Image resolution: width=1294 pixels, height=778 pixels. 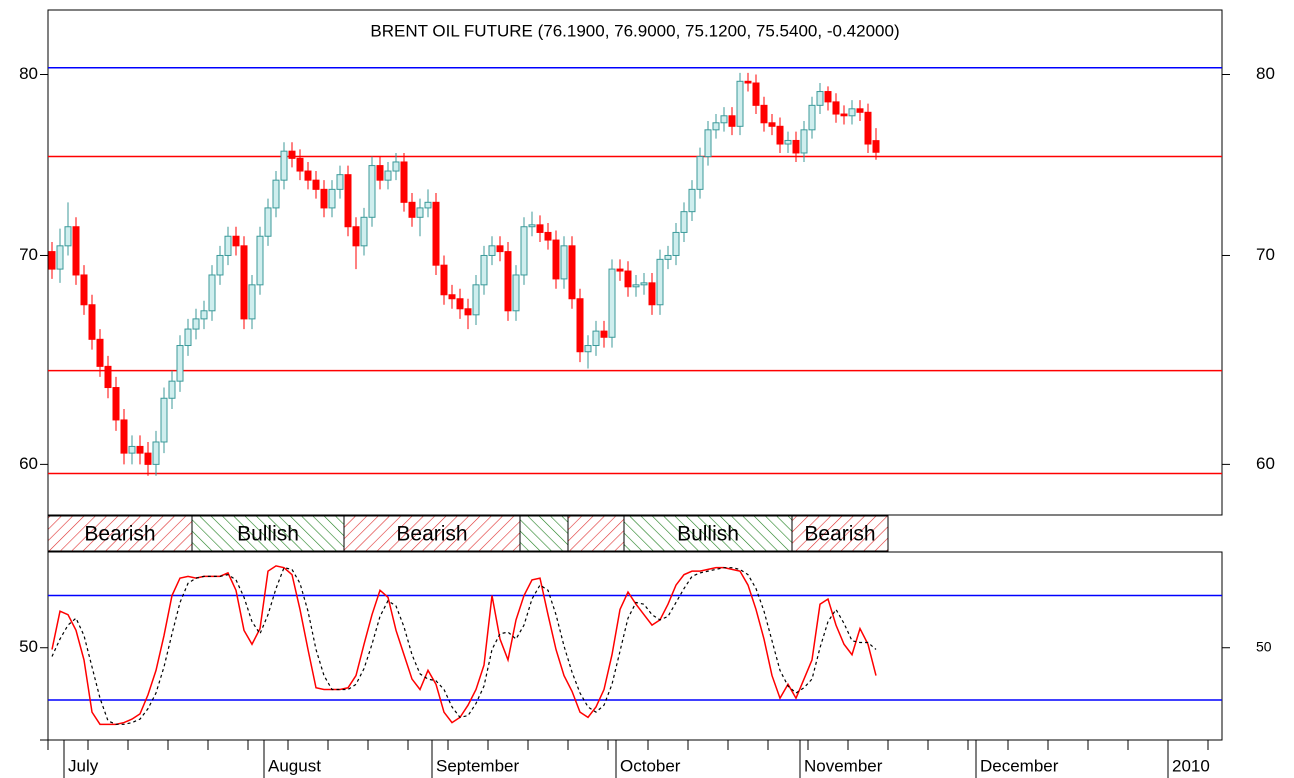 What do you see at coordinates (843, 765) in the screenshot?
I see `x-tick-label: November` at bounding box center [843, 765].